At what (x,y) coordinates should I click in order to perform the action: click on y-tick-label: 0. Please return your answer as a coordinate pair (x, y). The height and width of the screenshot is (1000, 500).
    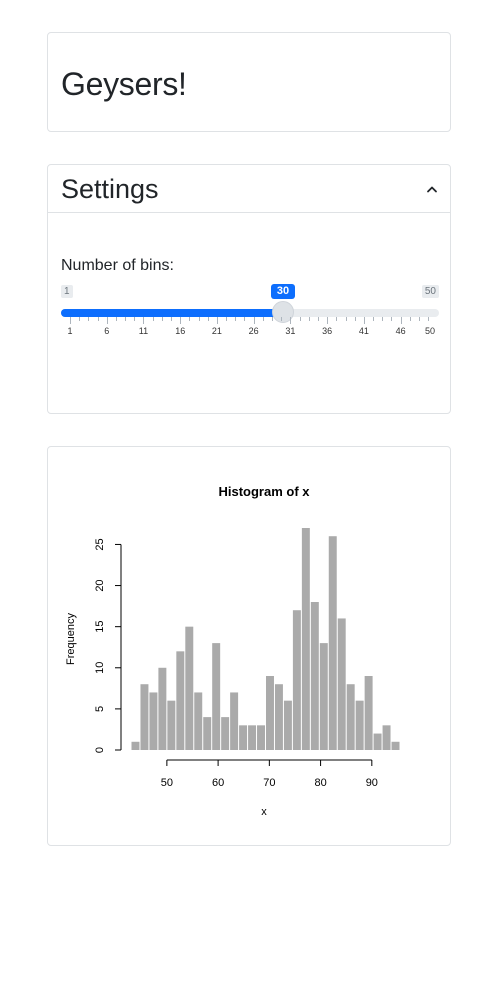
    Looking at the image, I should click on (100, 750).